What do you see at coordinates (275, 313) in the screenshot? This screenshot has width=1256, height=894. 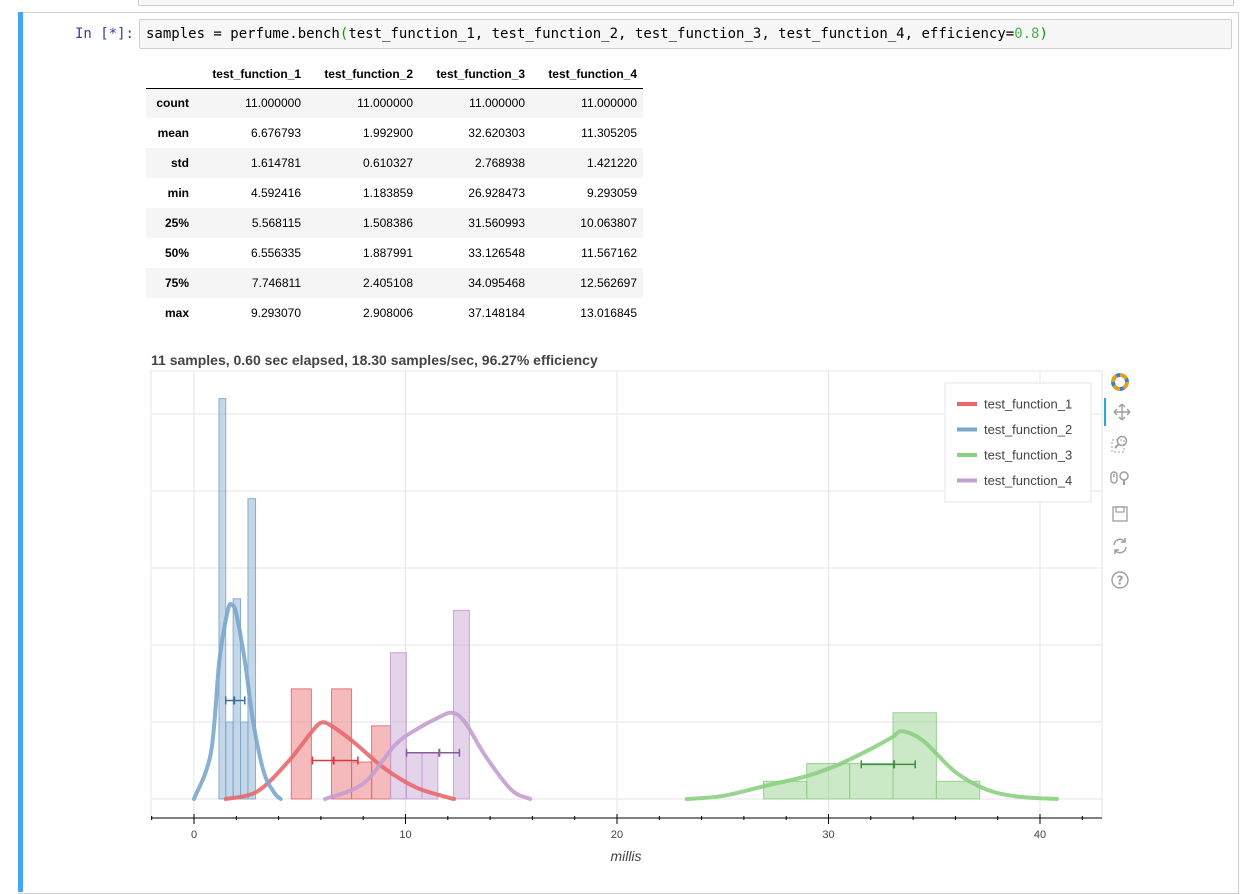 I see `table-cell: 9.293070` at bounding box center [275, 313].